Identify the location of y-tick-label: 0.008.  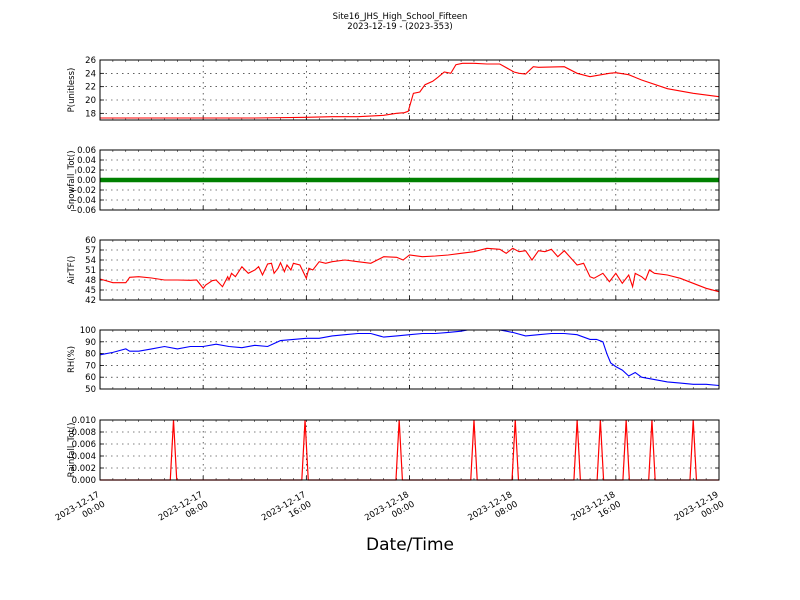
(84, 433).